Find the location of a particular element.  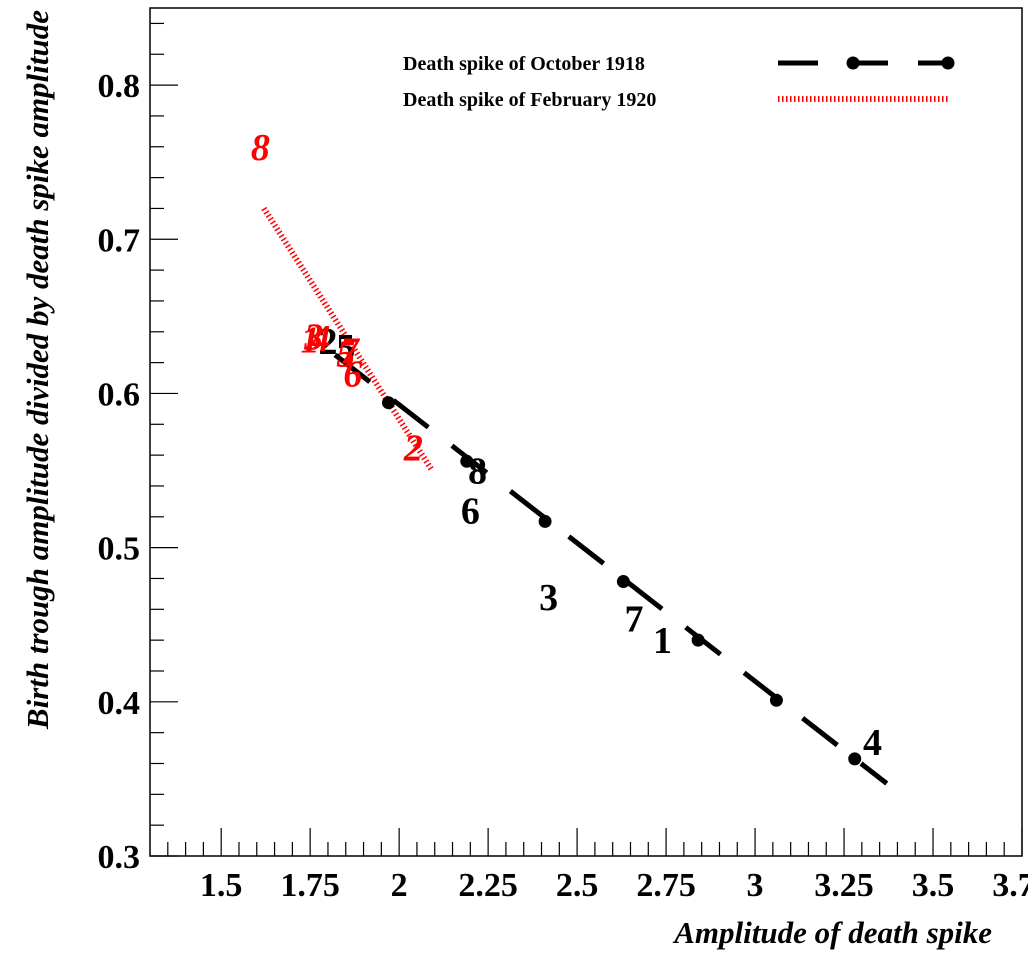

x-tick-label: 2.75 is located at coordinates (666, 885).